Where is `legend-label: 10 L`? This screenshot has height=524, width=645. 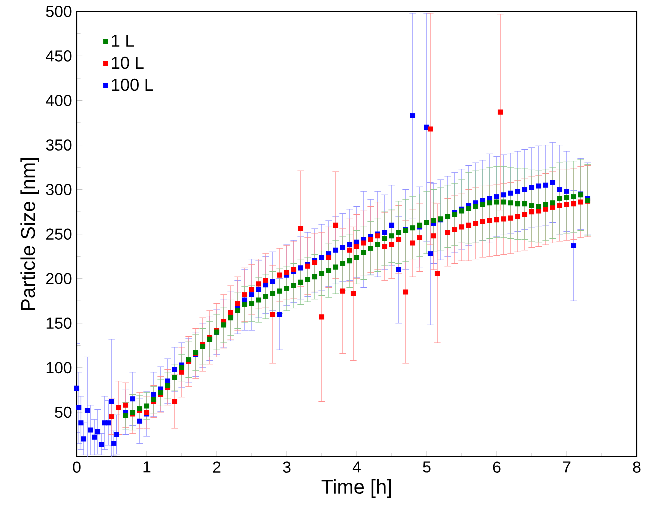 legend-label: 10 L is located at coordinates (128, 63).